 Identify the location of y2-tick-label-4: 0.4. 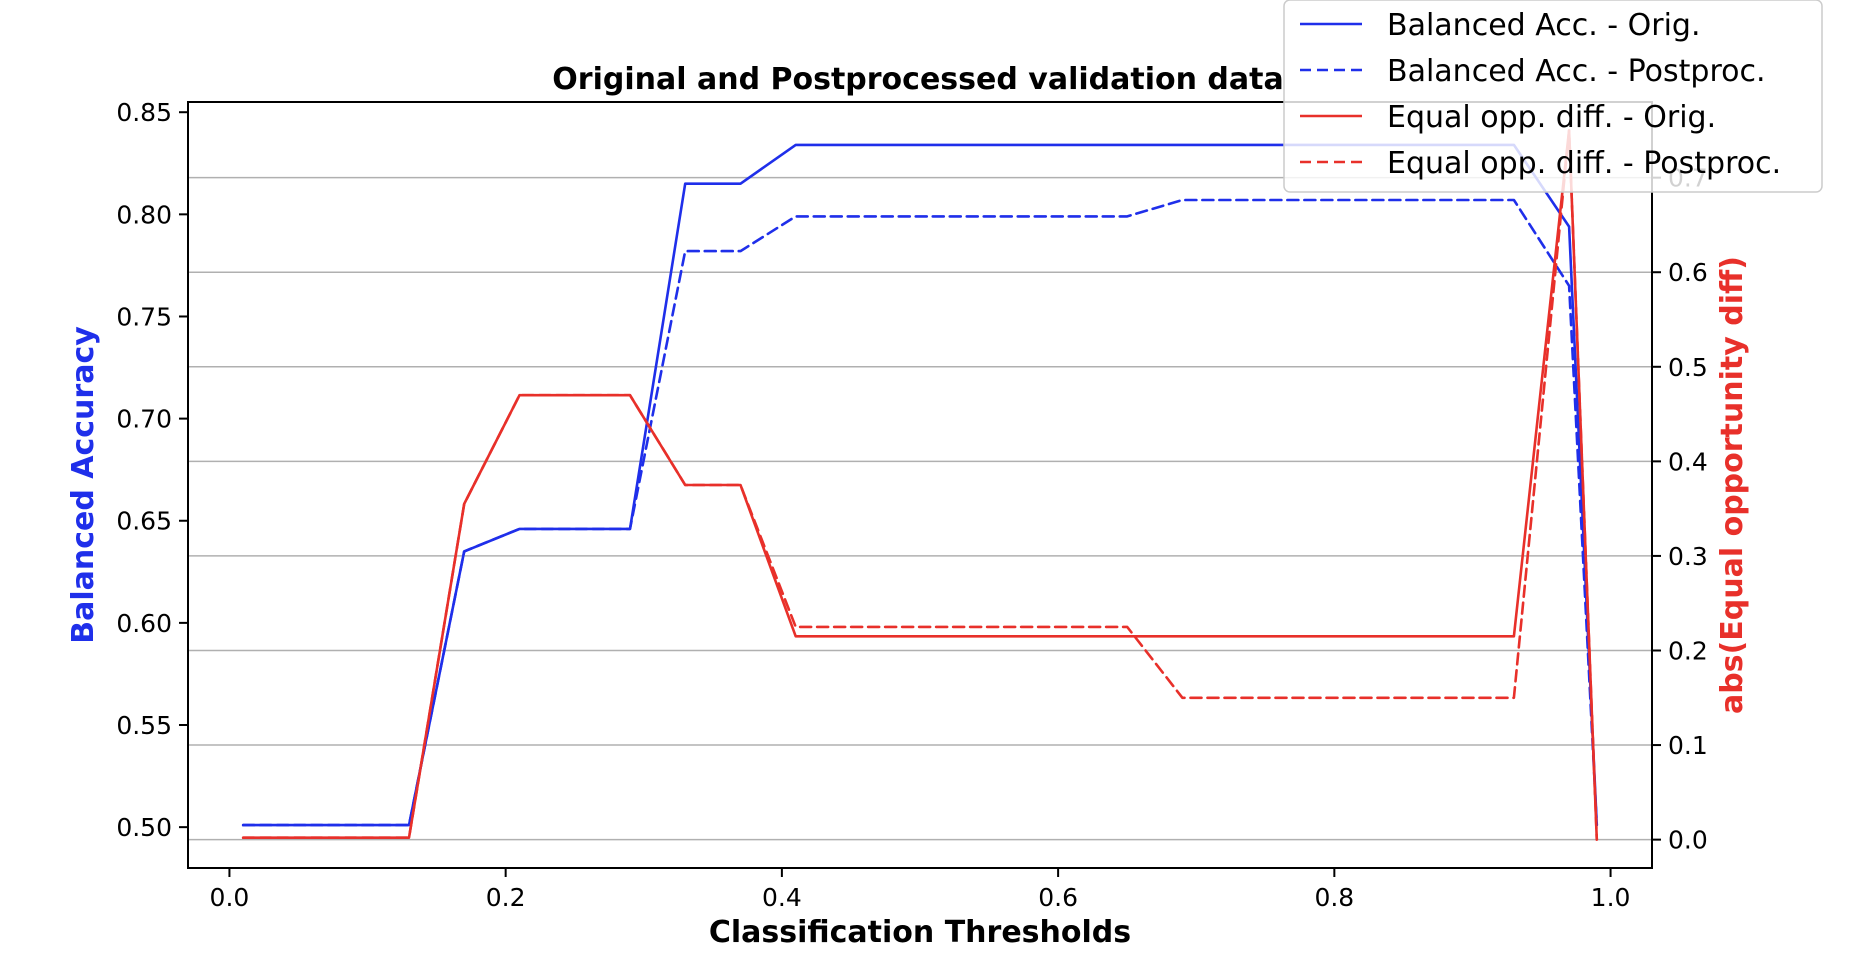
(1688, 461).